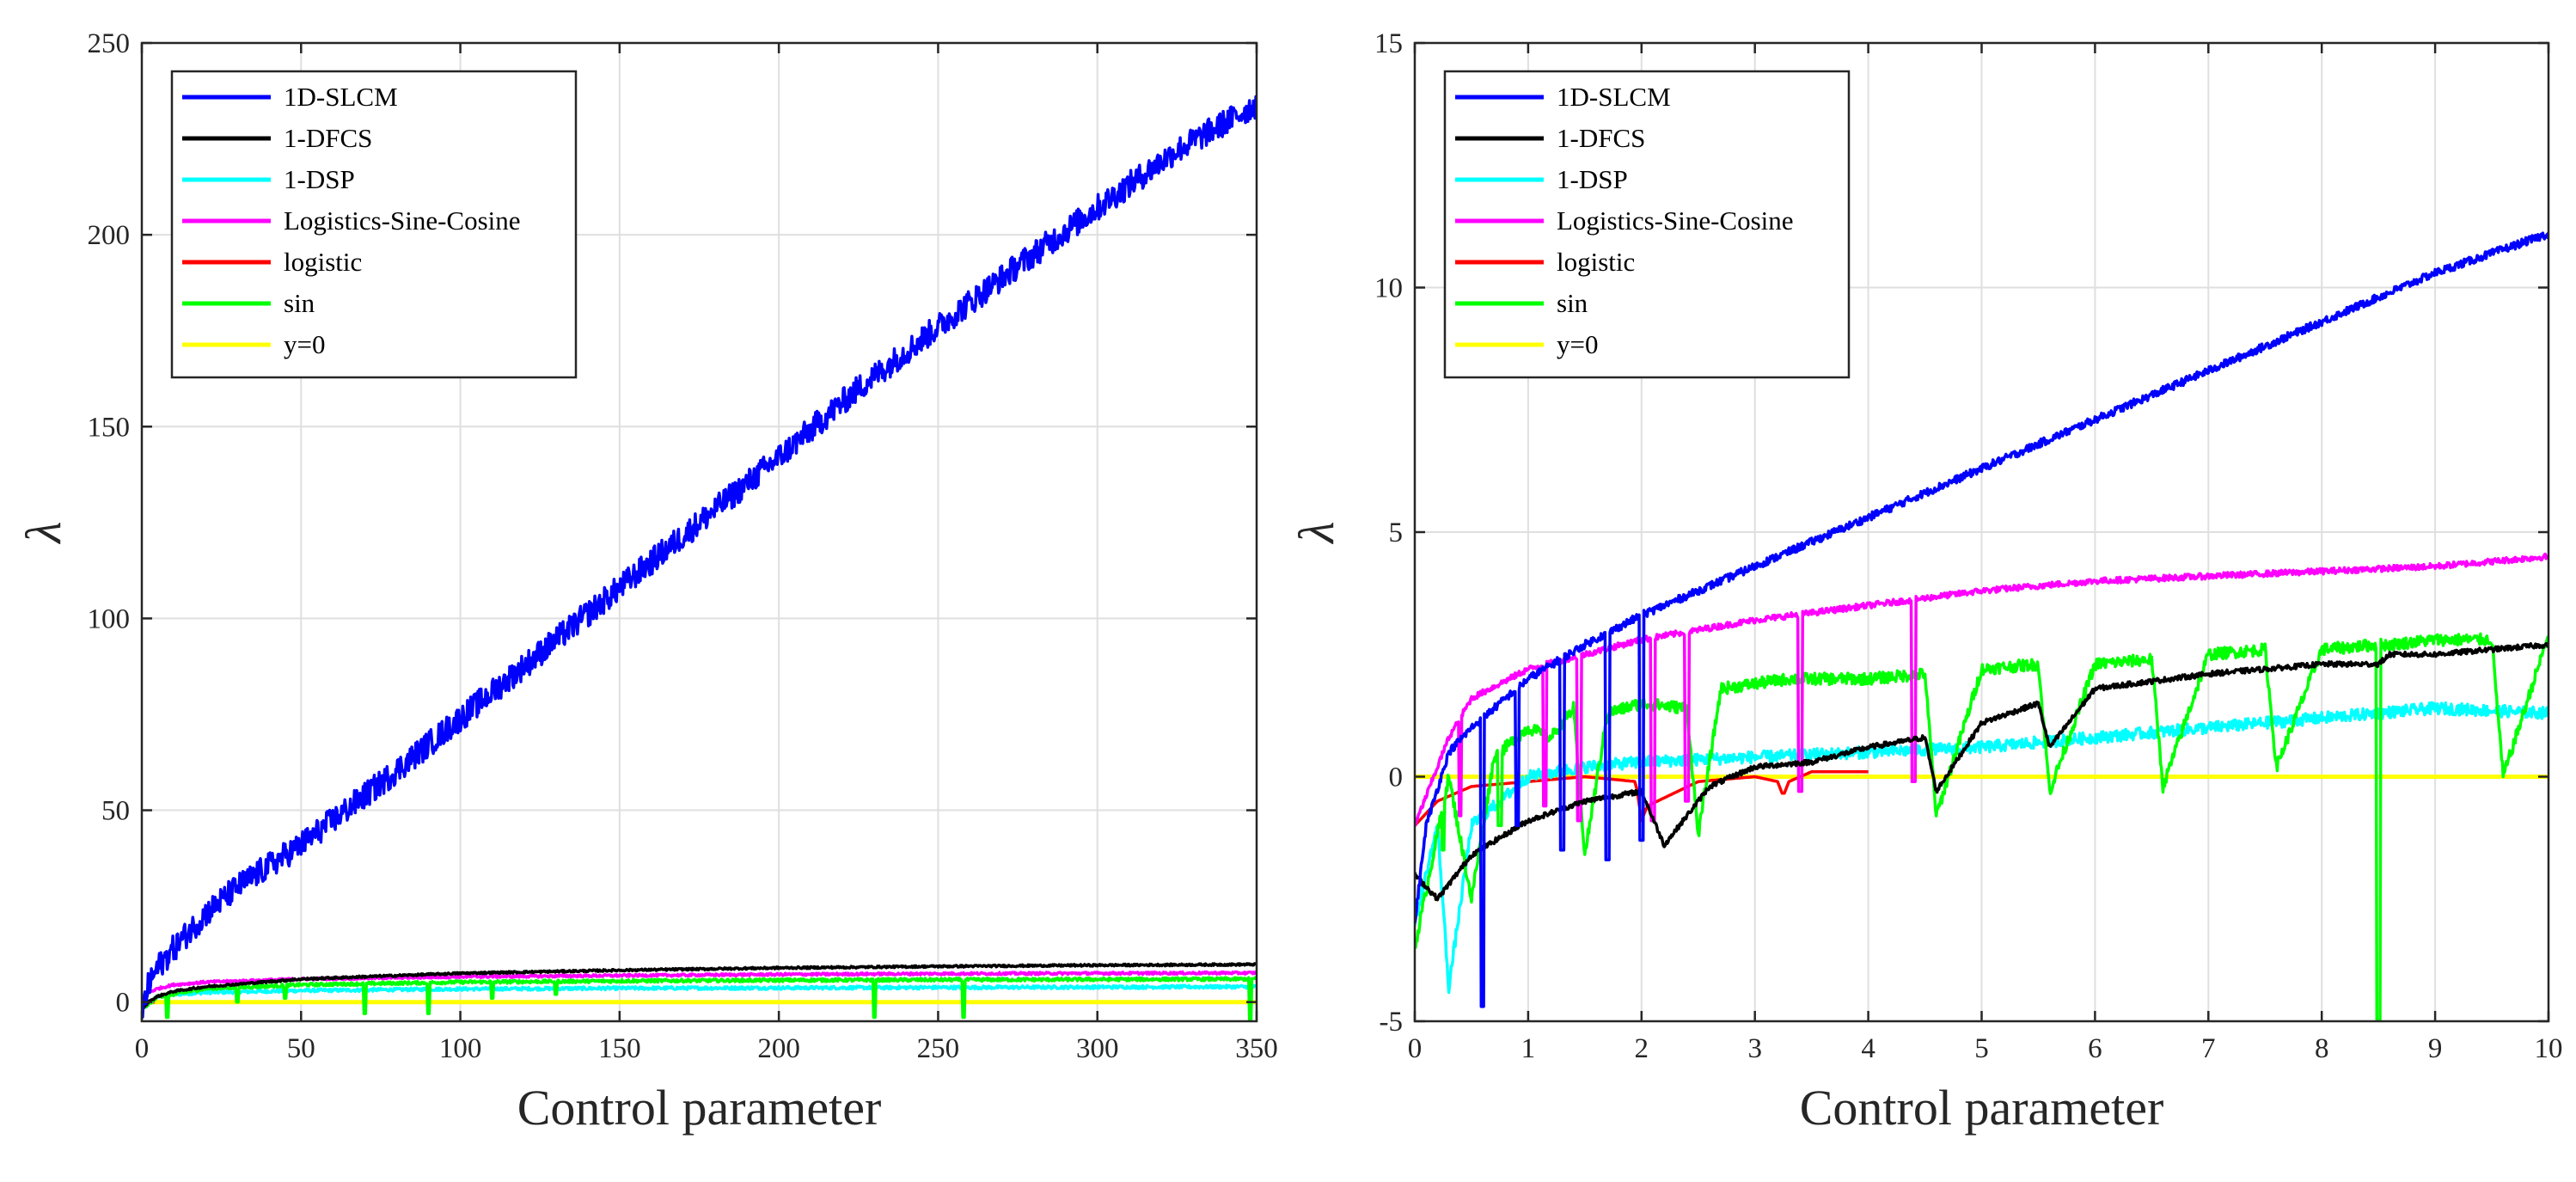 This screenshot has width=2576, height=1182. What do you see at coordinates (1392, 1022) in the screenshot?
I see `y-tick-label: -5` at bounding box center [1392, 1022].